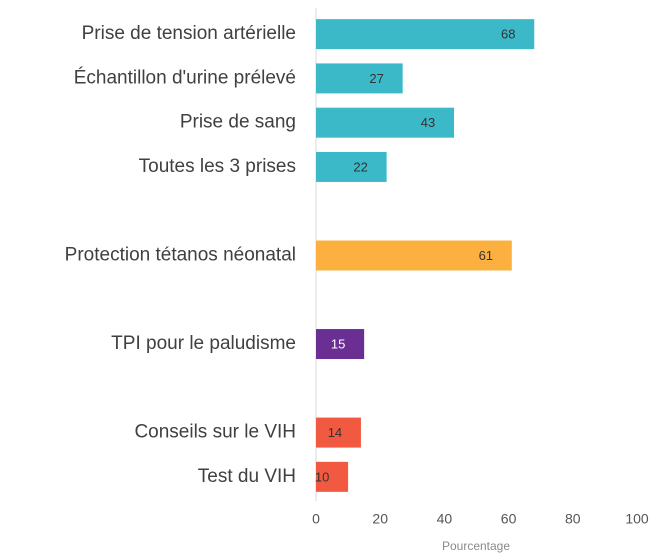 The image size is (668, 554). Describe the element at coordinates (322, 476) in the screenshot. I see `value-label: 10` at that location.